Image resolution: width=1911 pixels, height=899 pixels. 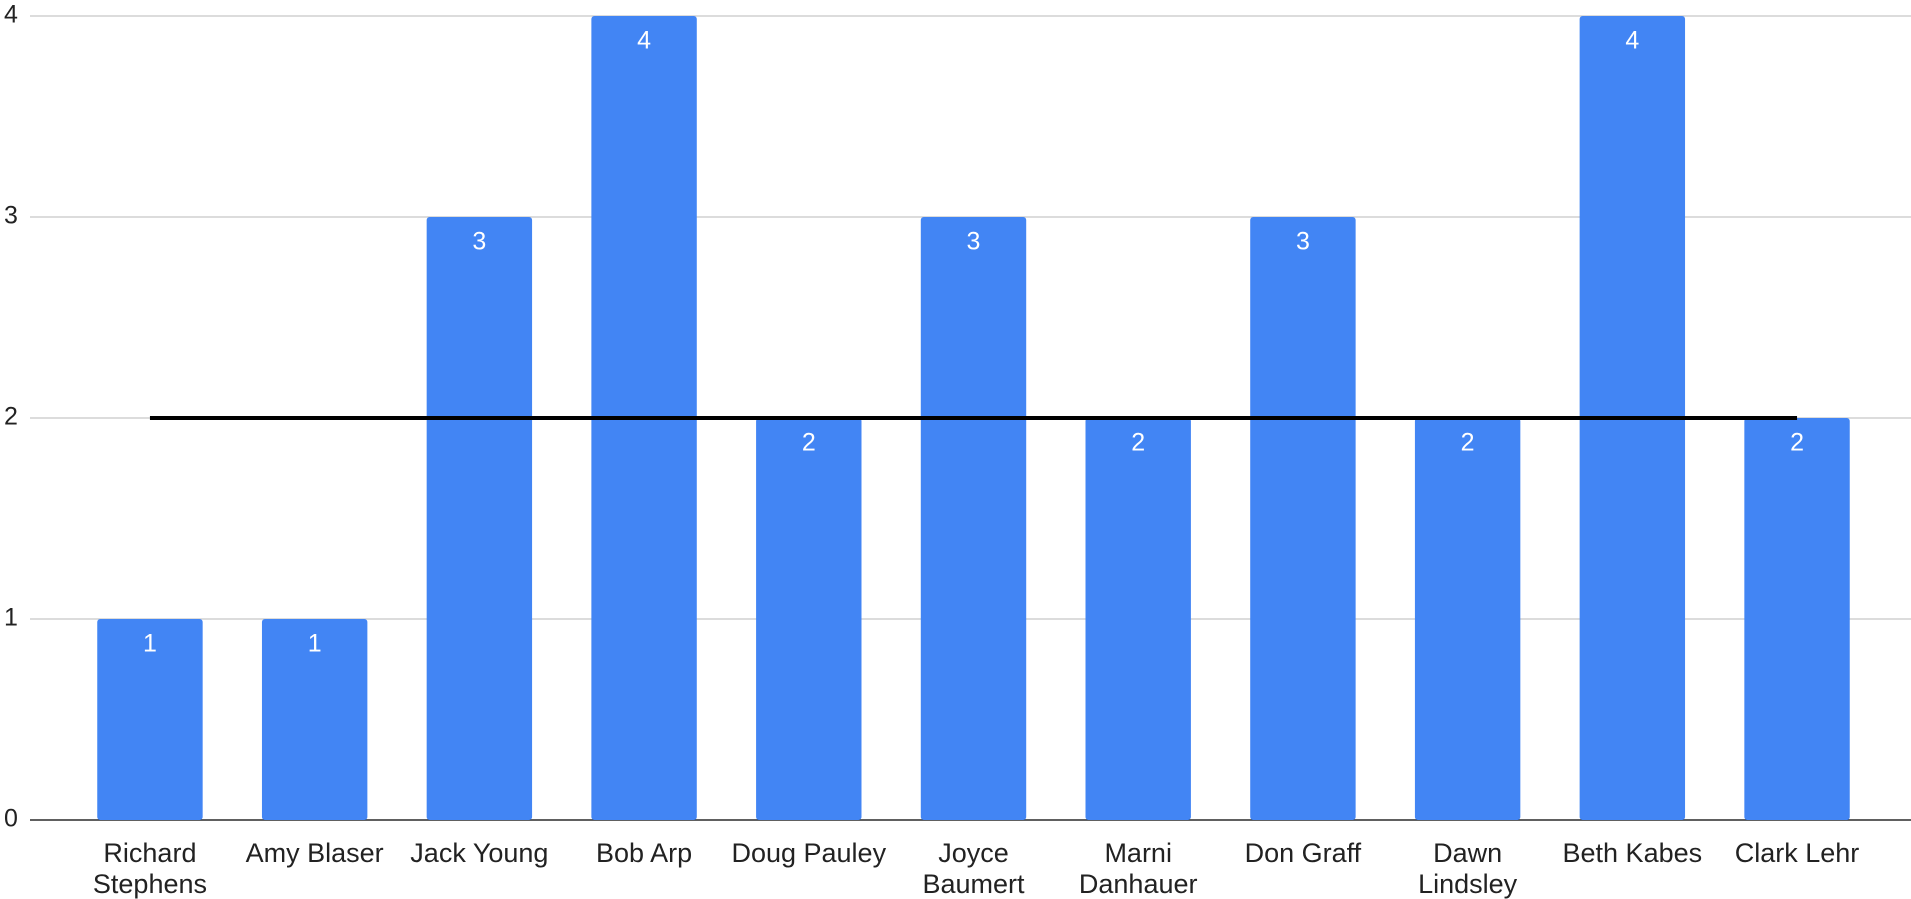 I want to click on x-tick-label: Clark Lehr, so click(x=1797, y=853).